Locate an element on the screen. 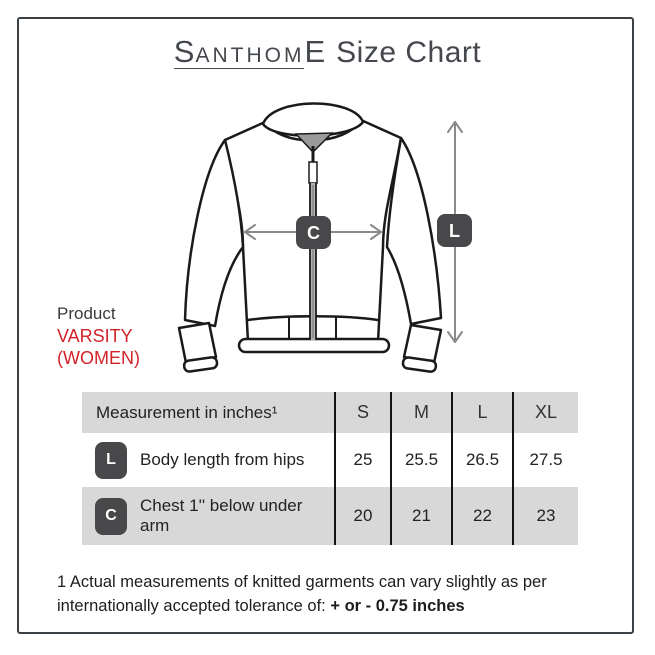 Image resolution: width=655 pixels, height=655 pixels. table-header-size-m: M is located at coordinates (420, 412).